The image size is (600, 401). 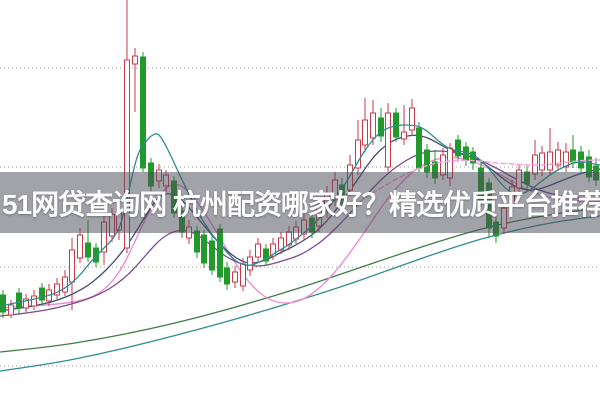 I want to click on overlay-banner-text: 51网贷查询网 杭州配资哪家好？精选优质平台推荐！, so click(x=301, y=204).